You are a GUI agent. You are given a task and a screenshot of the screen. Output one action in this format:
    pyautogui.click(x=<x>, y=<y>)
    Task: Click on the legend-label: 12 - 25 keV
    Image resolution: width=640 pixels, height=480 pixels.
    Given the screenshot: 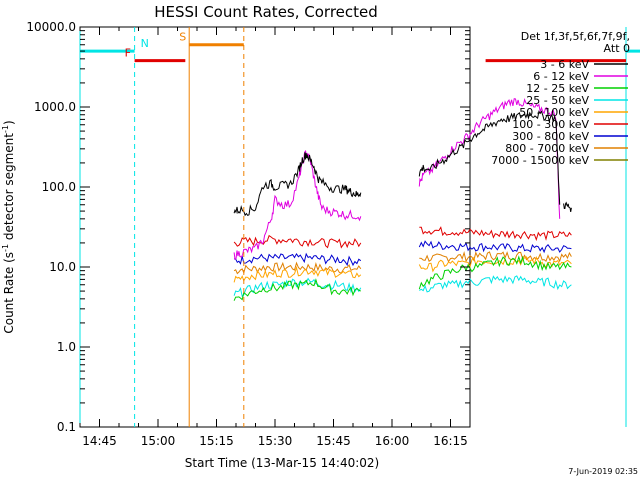 What is the action you would take?
    pyautogui.click(x=557, y=88)
    